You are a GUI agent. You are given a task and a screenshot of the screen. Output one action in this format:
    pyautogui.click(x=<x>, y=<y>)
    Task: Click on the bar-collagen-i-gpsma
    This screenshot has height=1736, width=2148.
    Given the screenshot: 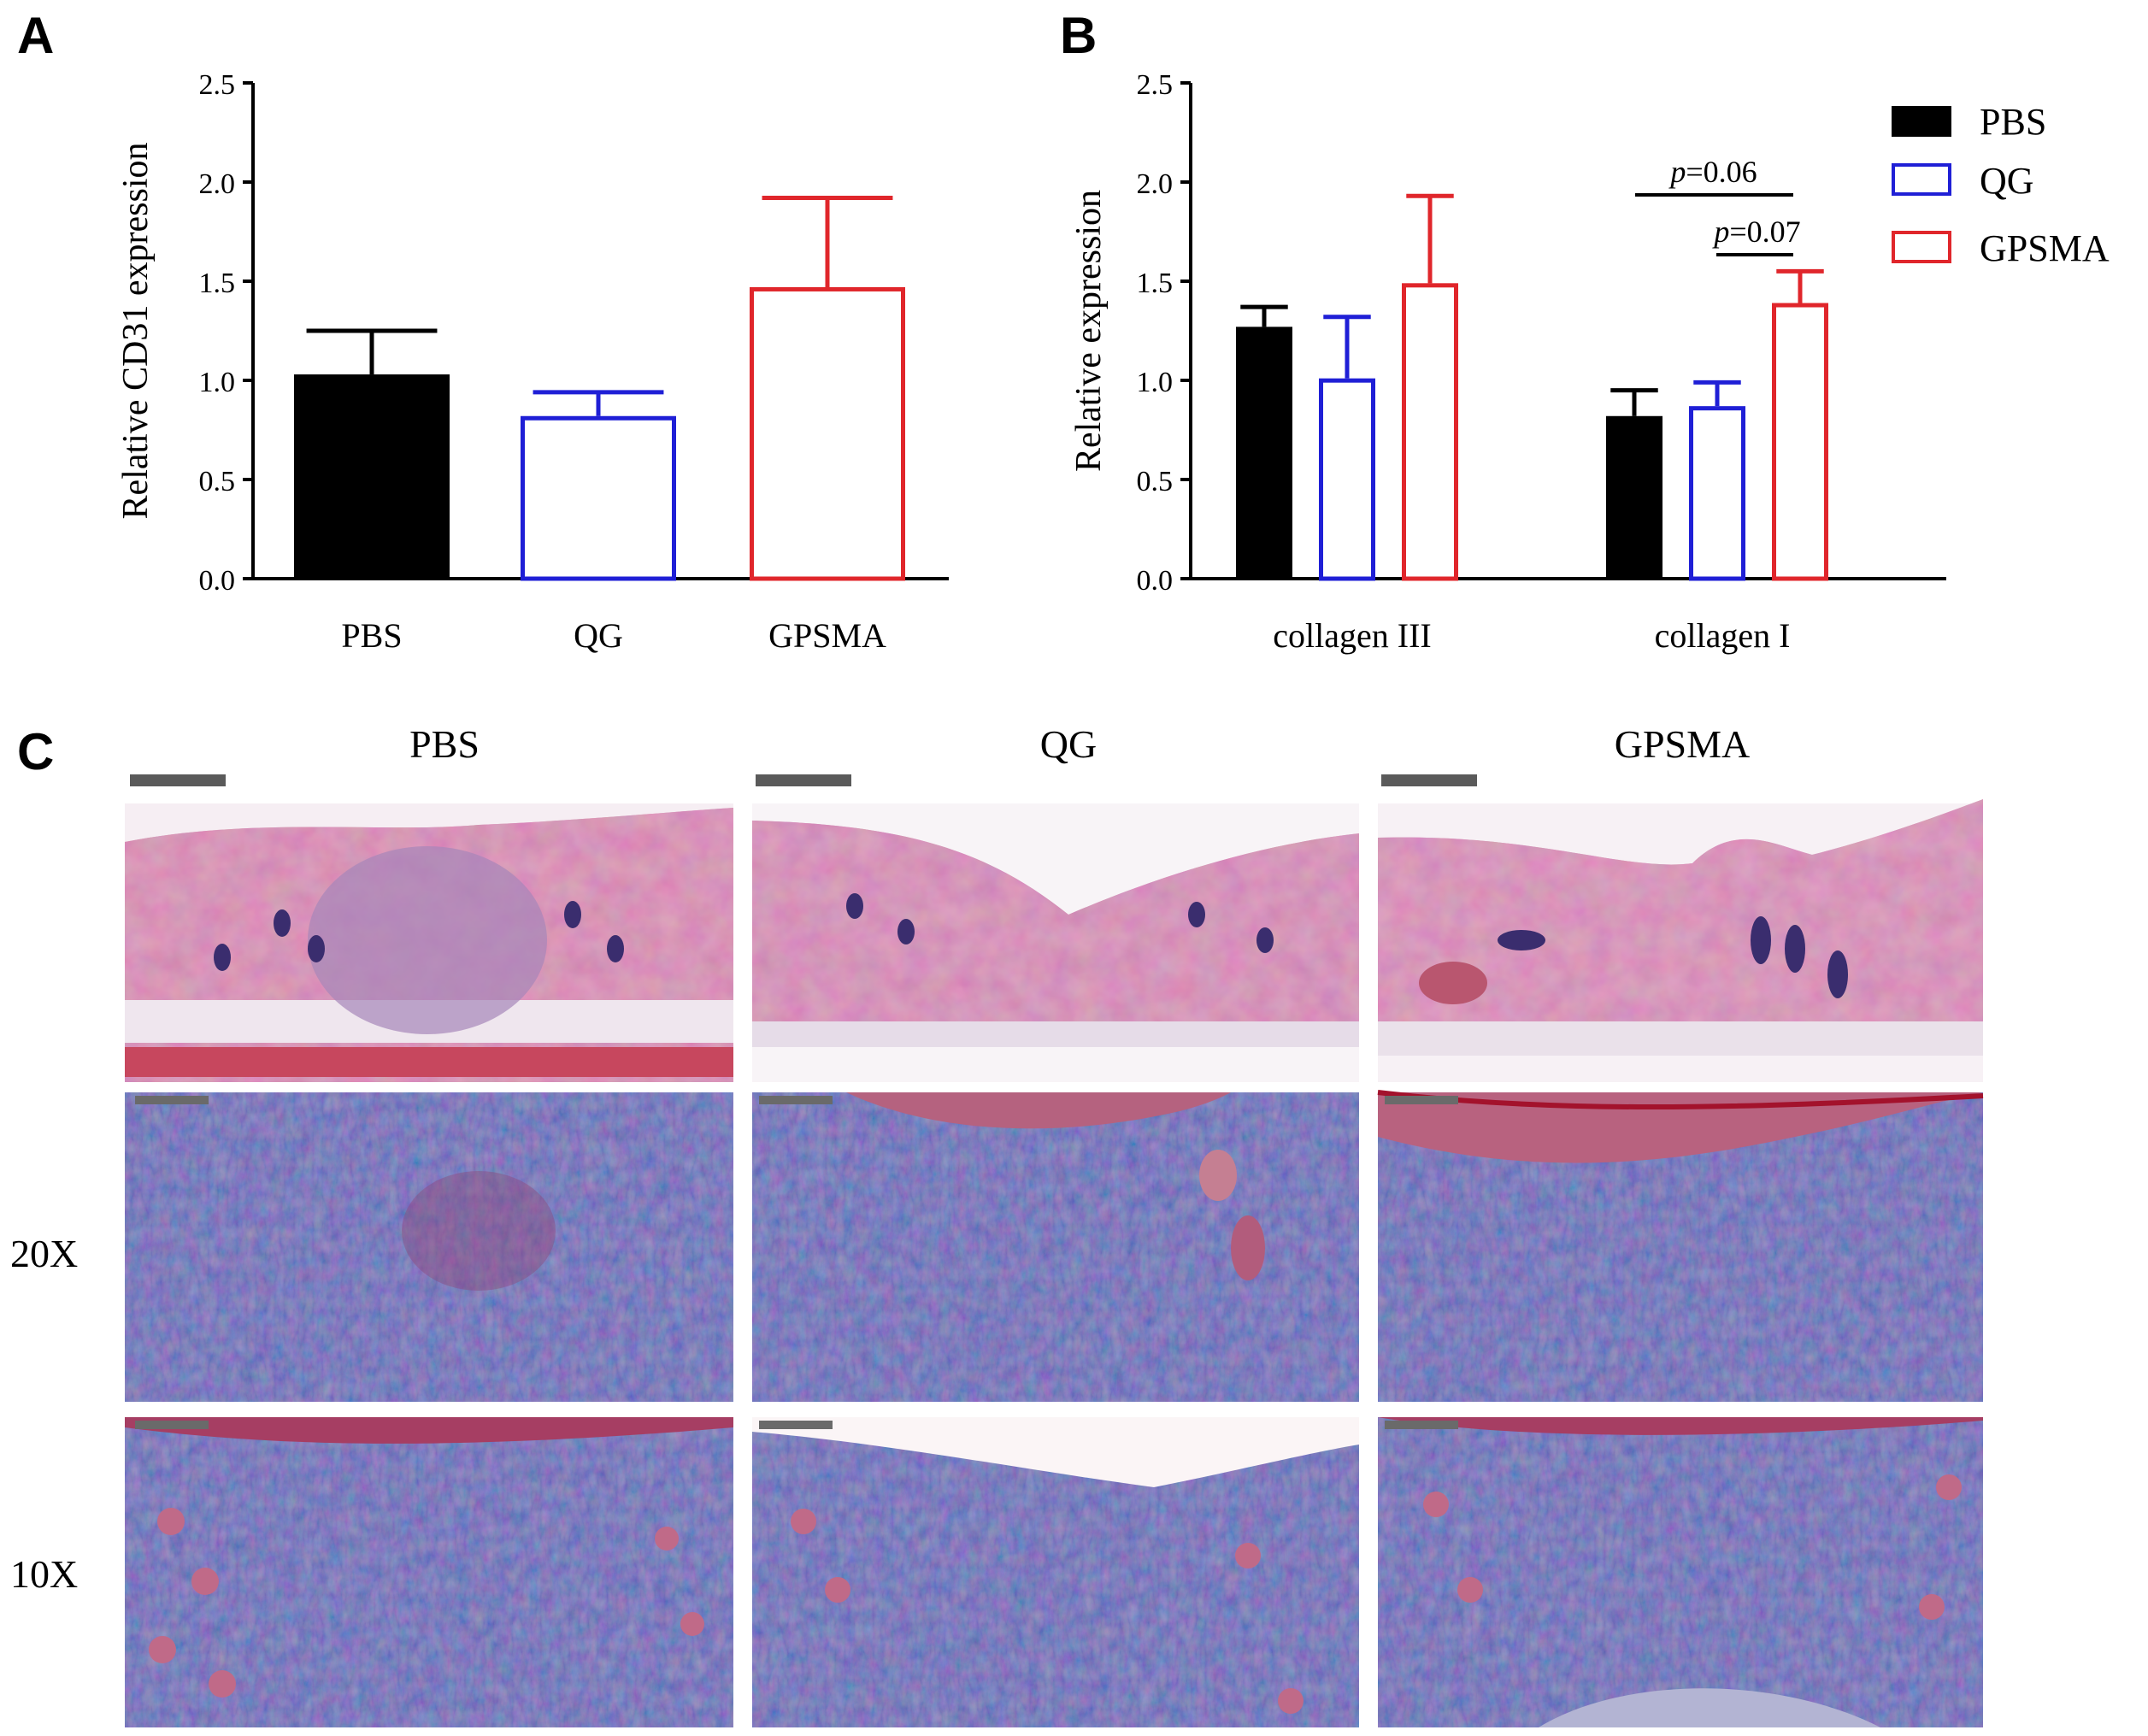 What is the action you would take?
    pyautogui.click(x=1800, y=442)
    